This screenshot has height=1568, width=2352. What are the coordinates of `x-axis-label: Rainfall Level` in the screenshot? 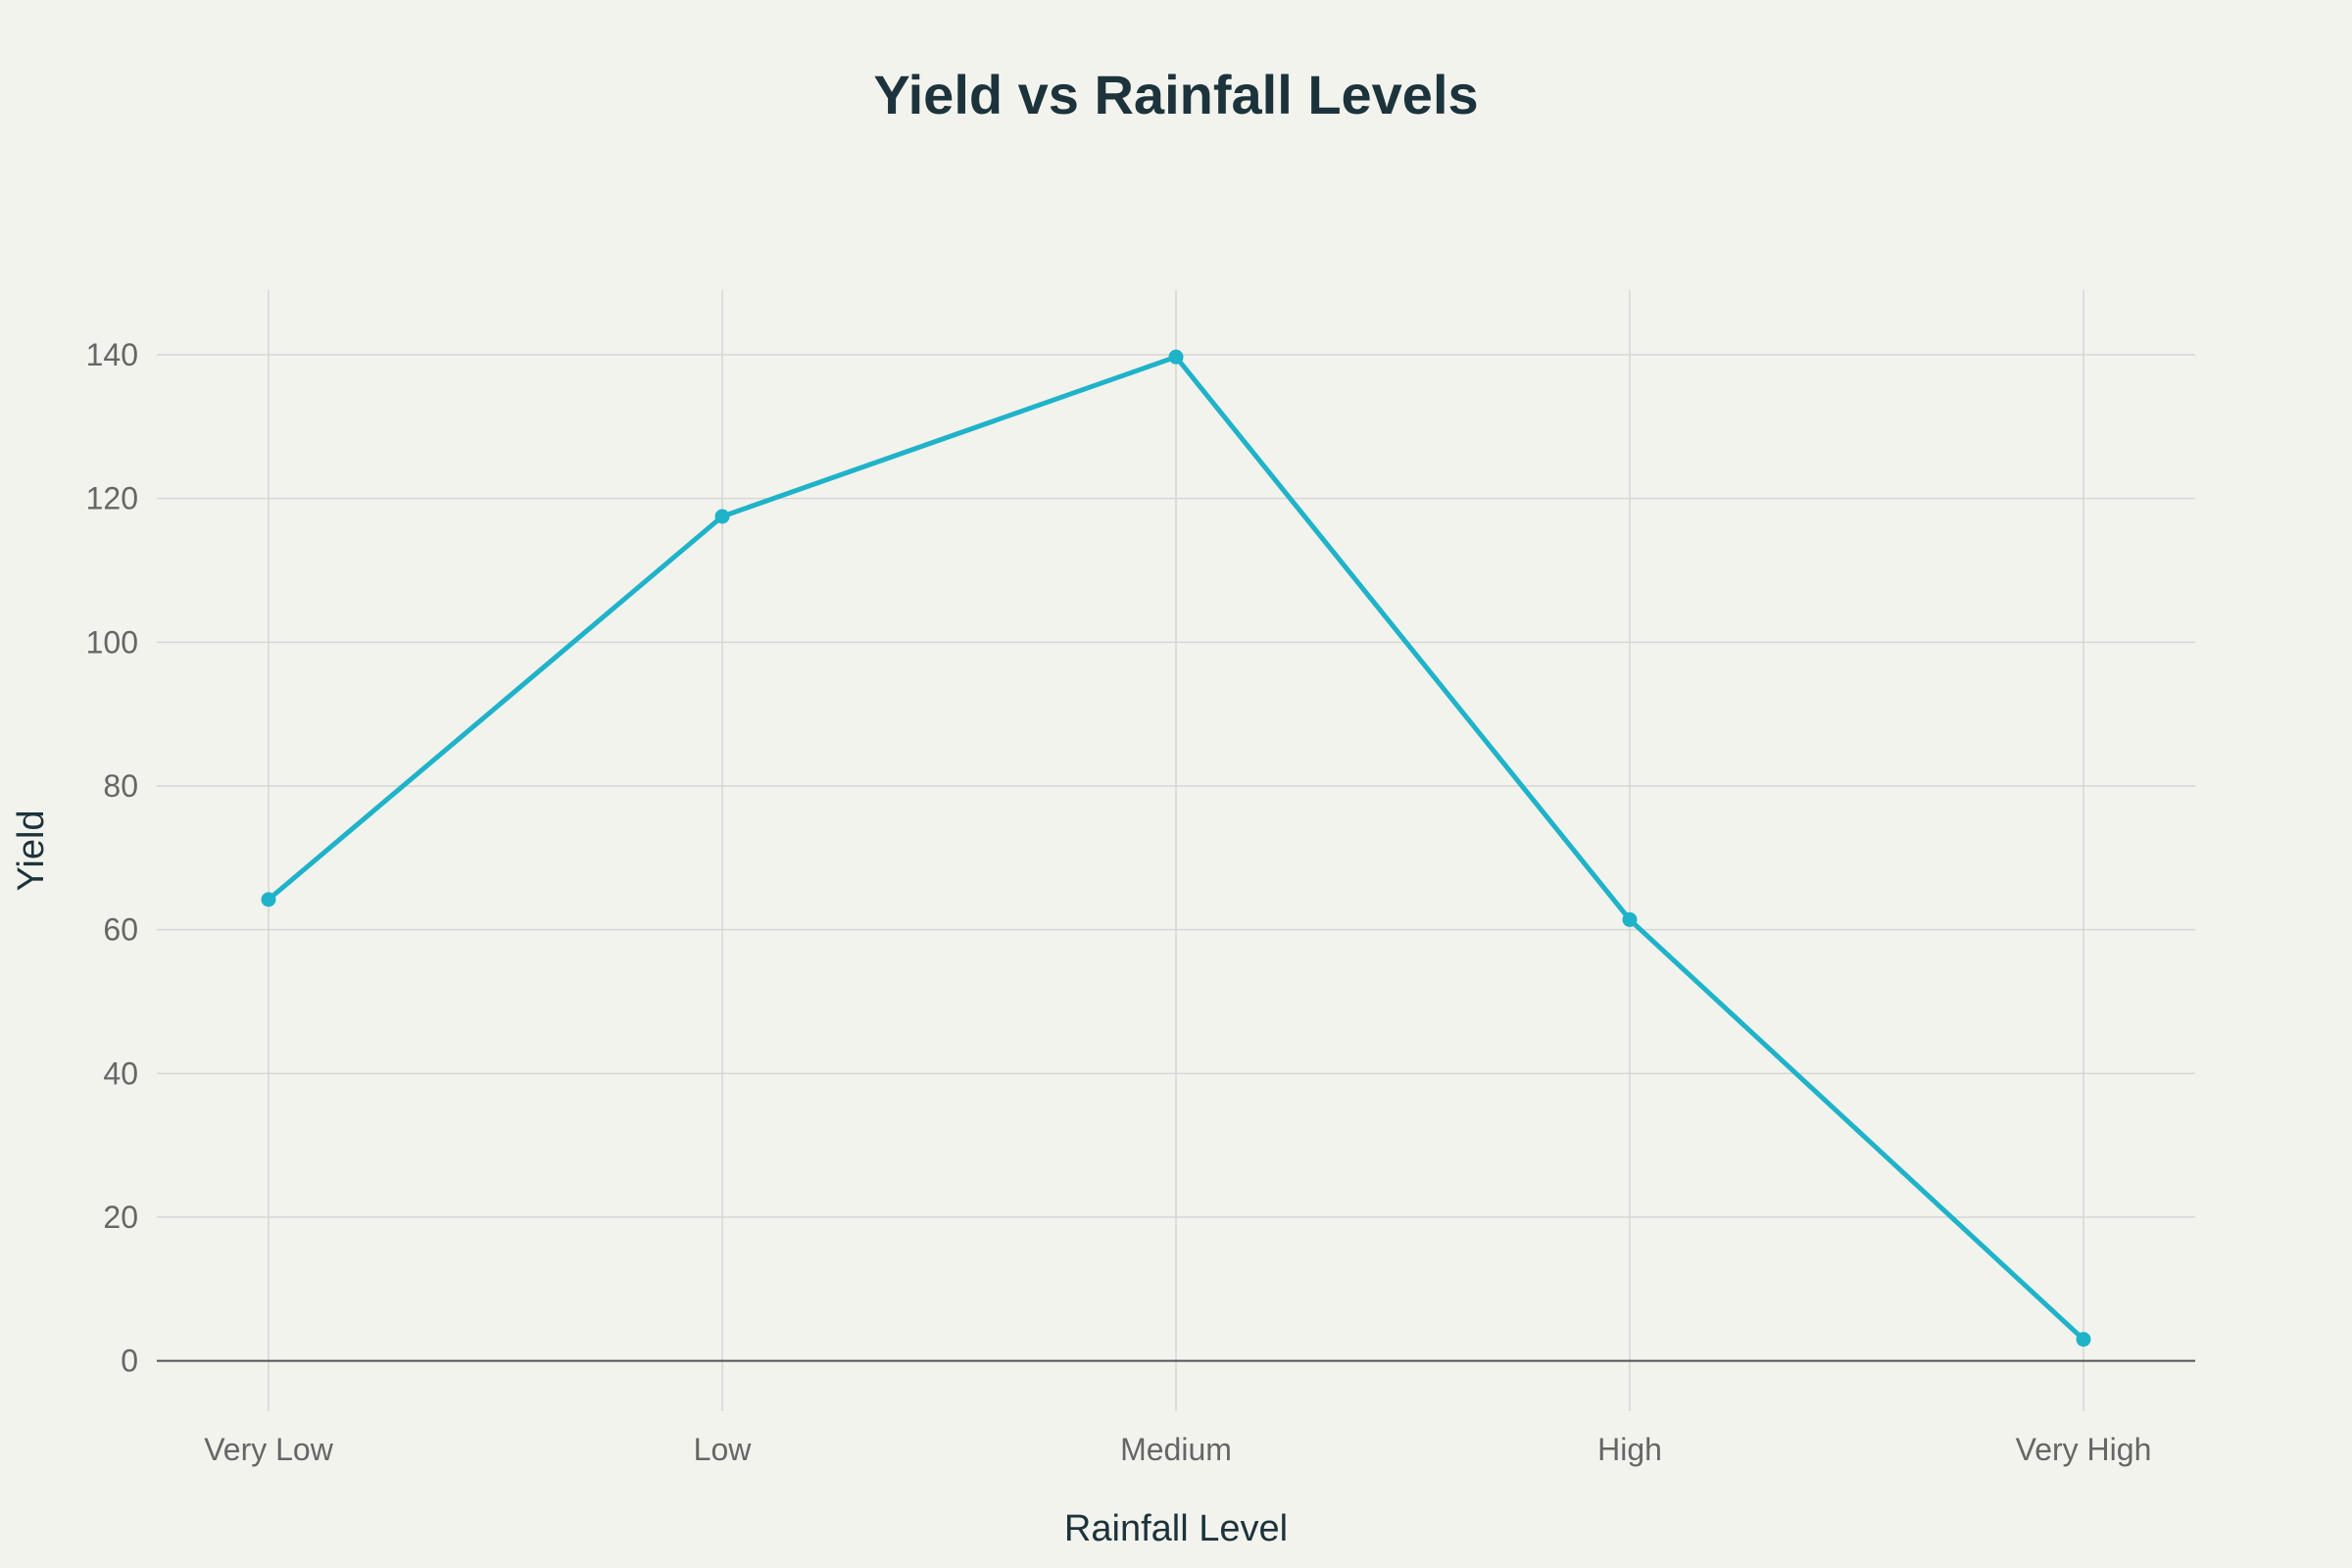 It's located at (1176, 1528).